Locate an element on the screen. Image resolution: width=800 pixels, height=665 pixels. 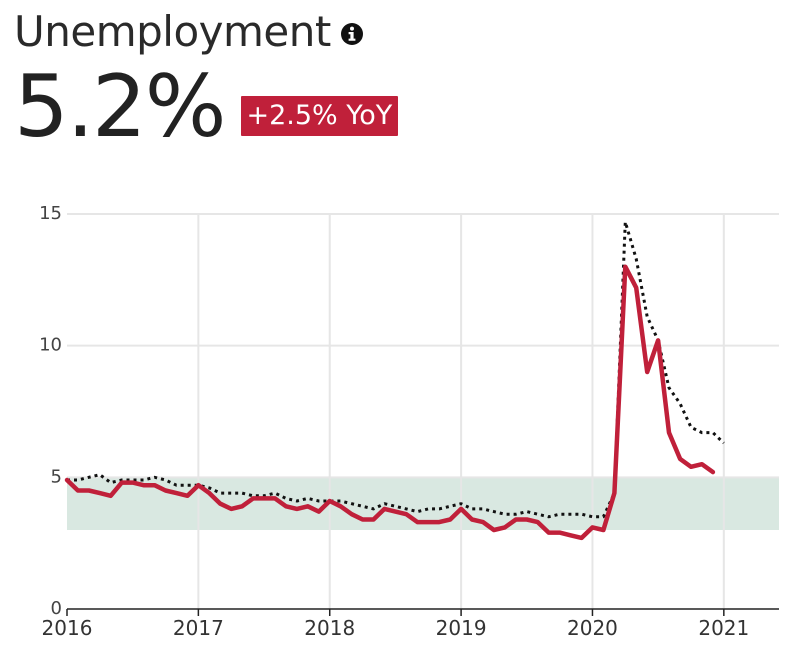
x-tick-label: 2016 is located at coordinates (67, 628).